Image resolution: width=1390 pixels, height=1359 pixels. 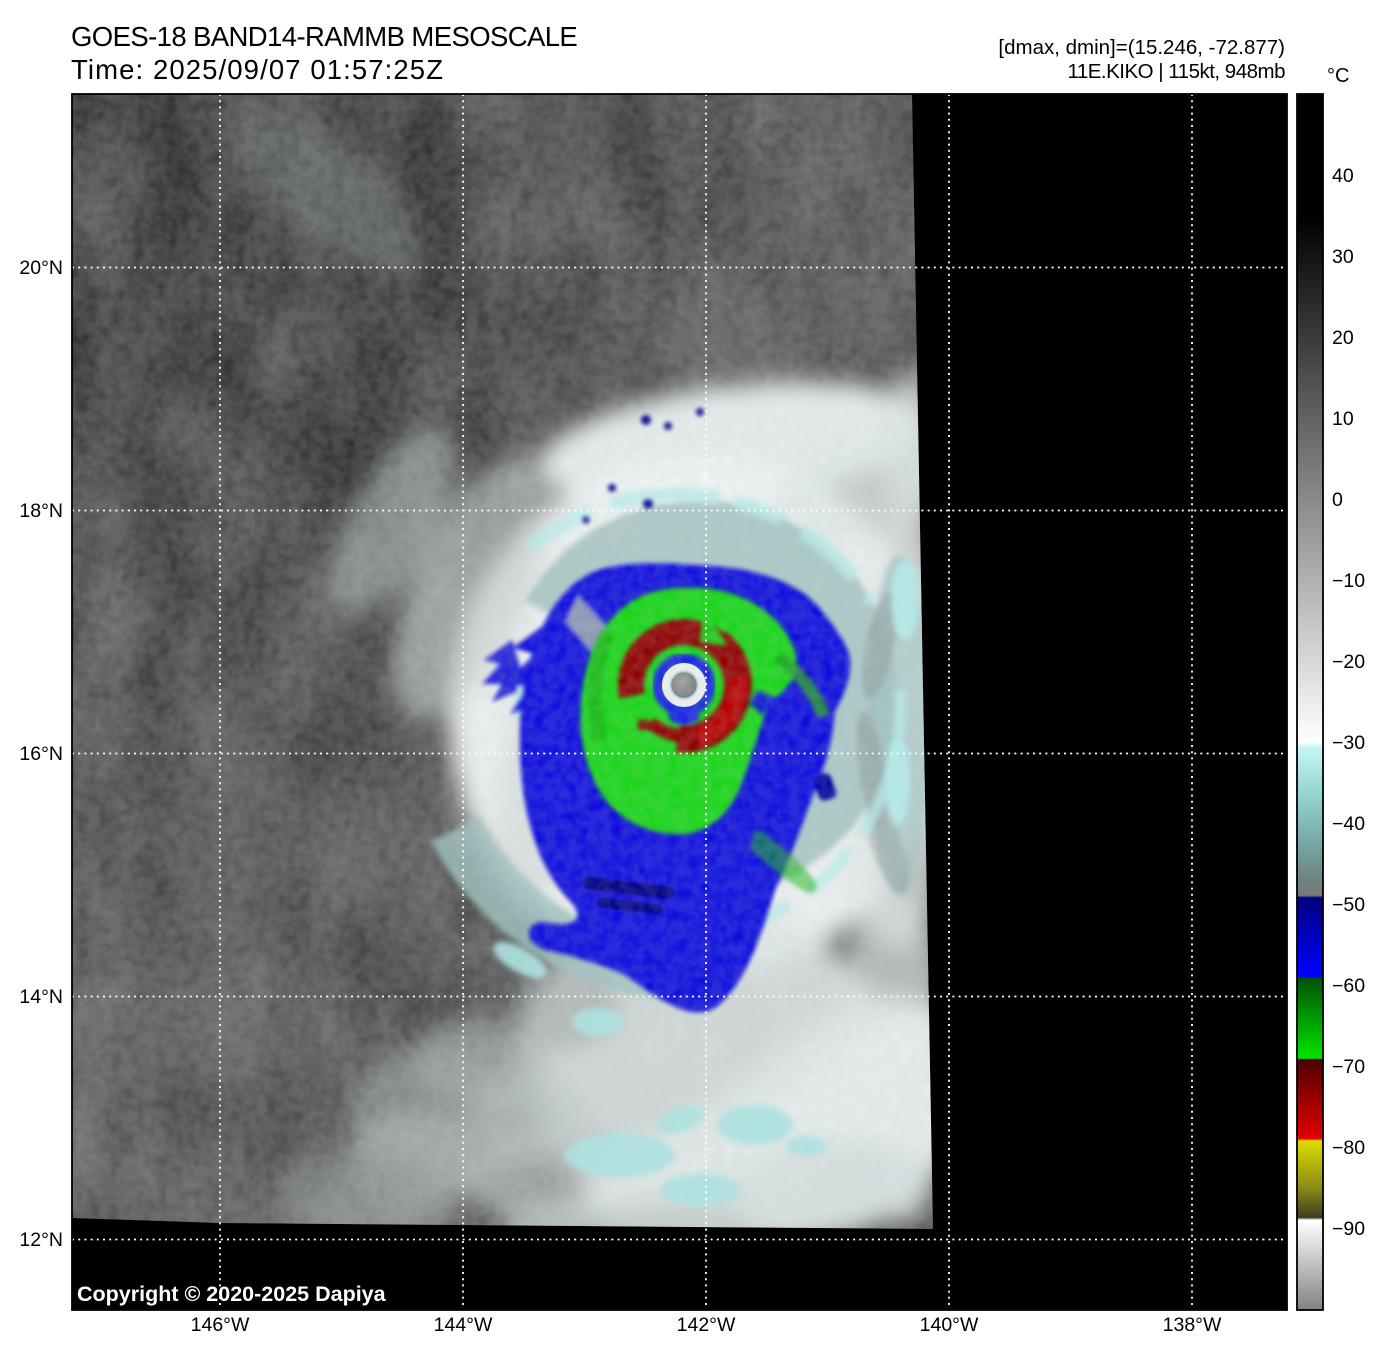 I want to click on svg-text: GOES-18 BAND14-RAMMB MESOSCALE, so click(x=324, y=36).